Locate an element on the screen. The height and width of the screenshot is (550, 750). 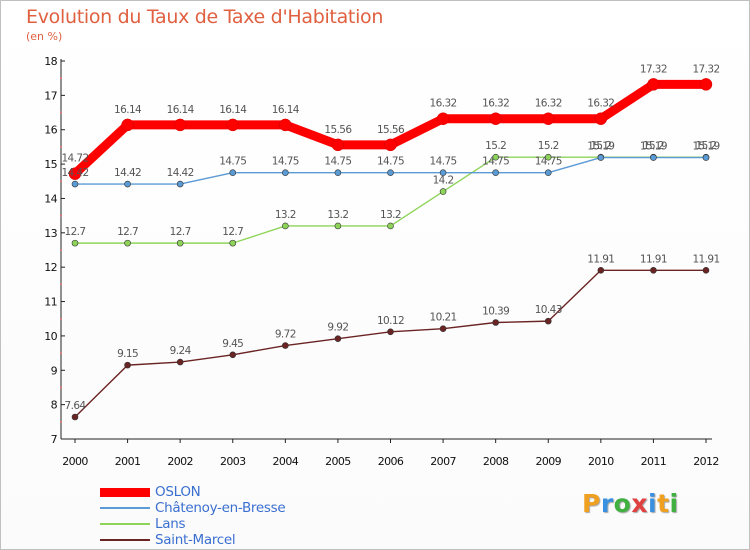
x-tick-label: 2003 is located at coordinates (233, 461).